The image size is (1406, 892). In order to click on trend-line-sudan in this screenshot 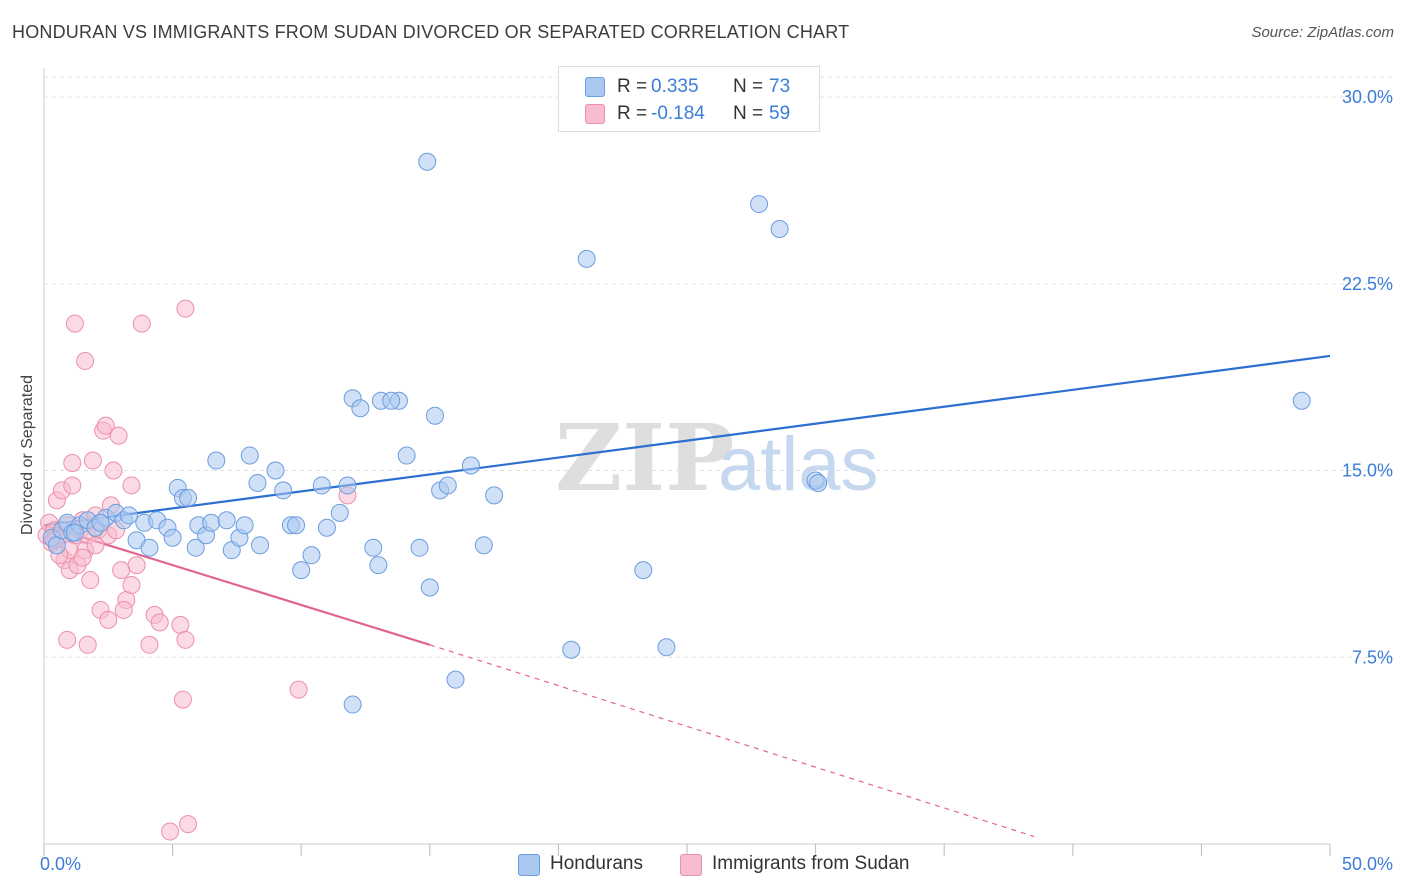, I will do `click(237, 585)`.